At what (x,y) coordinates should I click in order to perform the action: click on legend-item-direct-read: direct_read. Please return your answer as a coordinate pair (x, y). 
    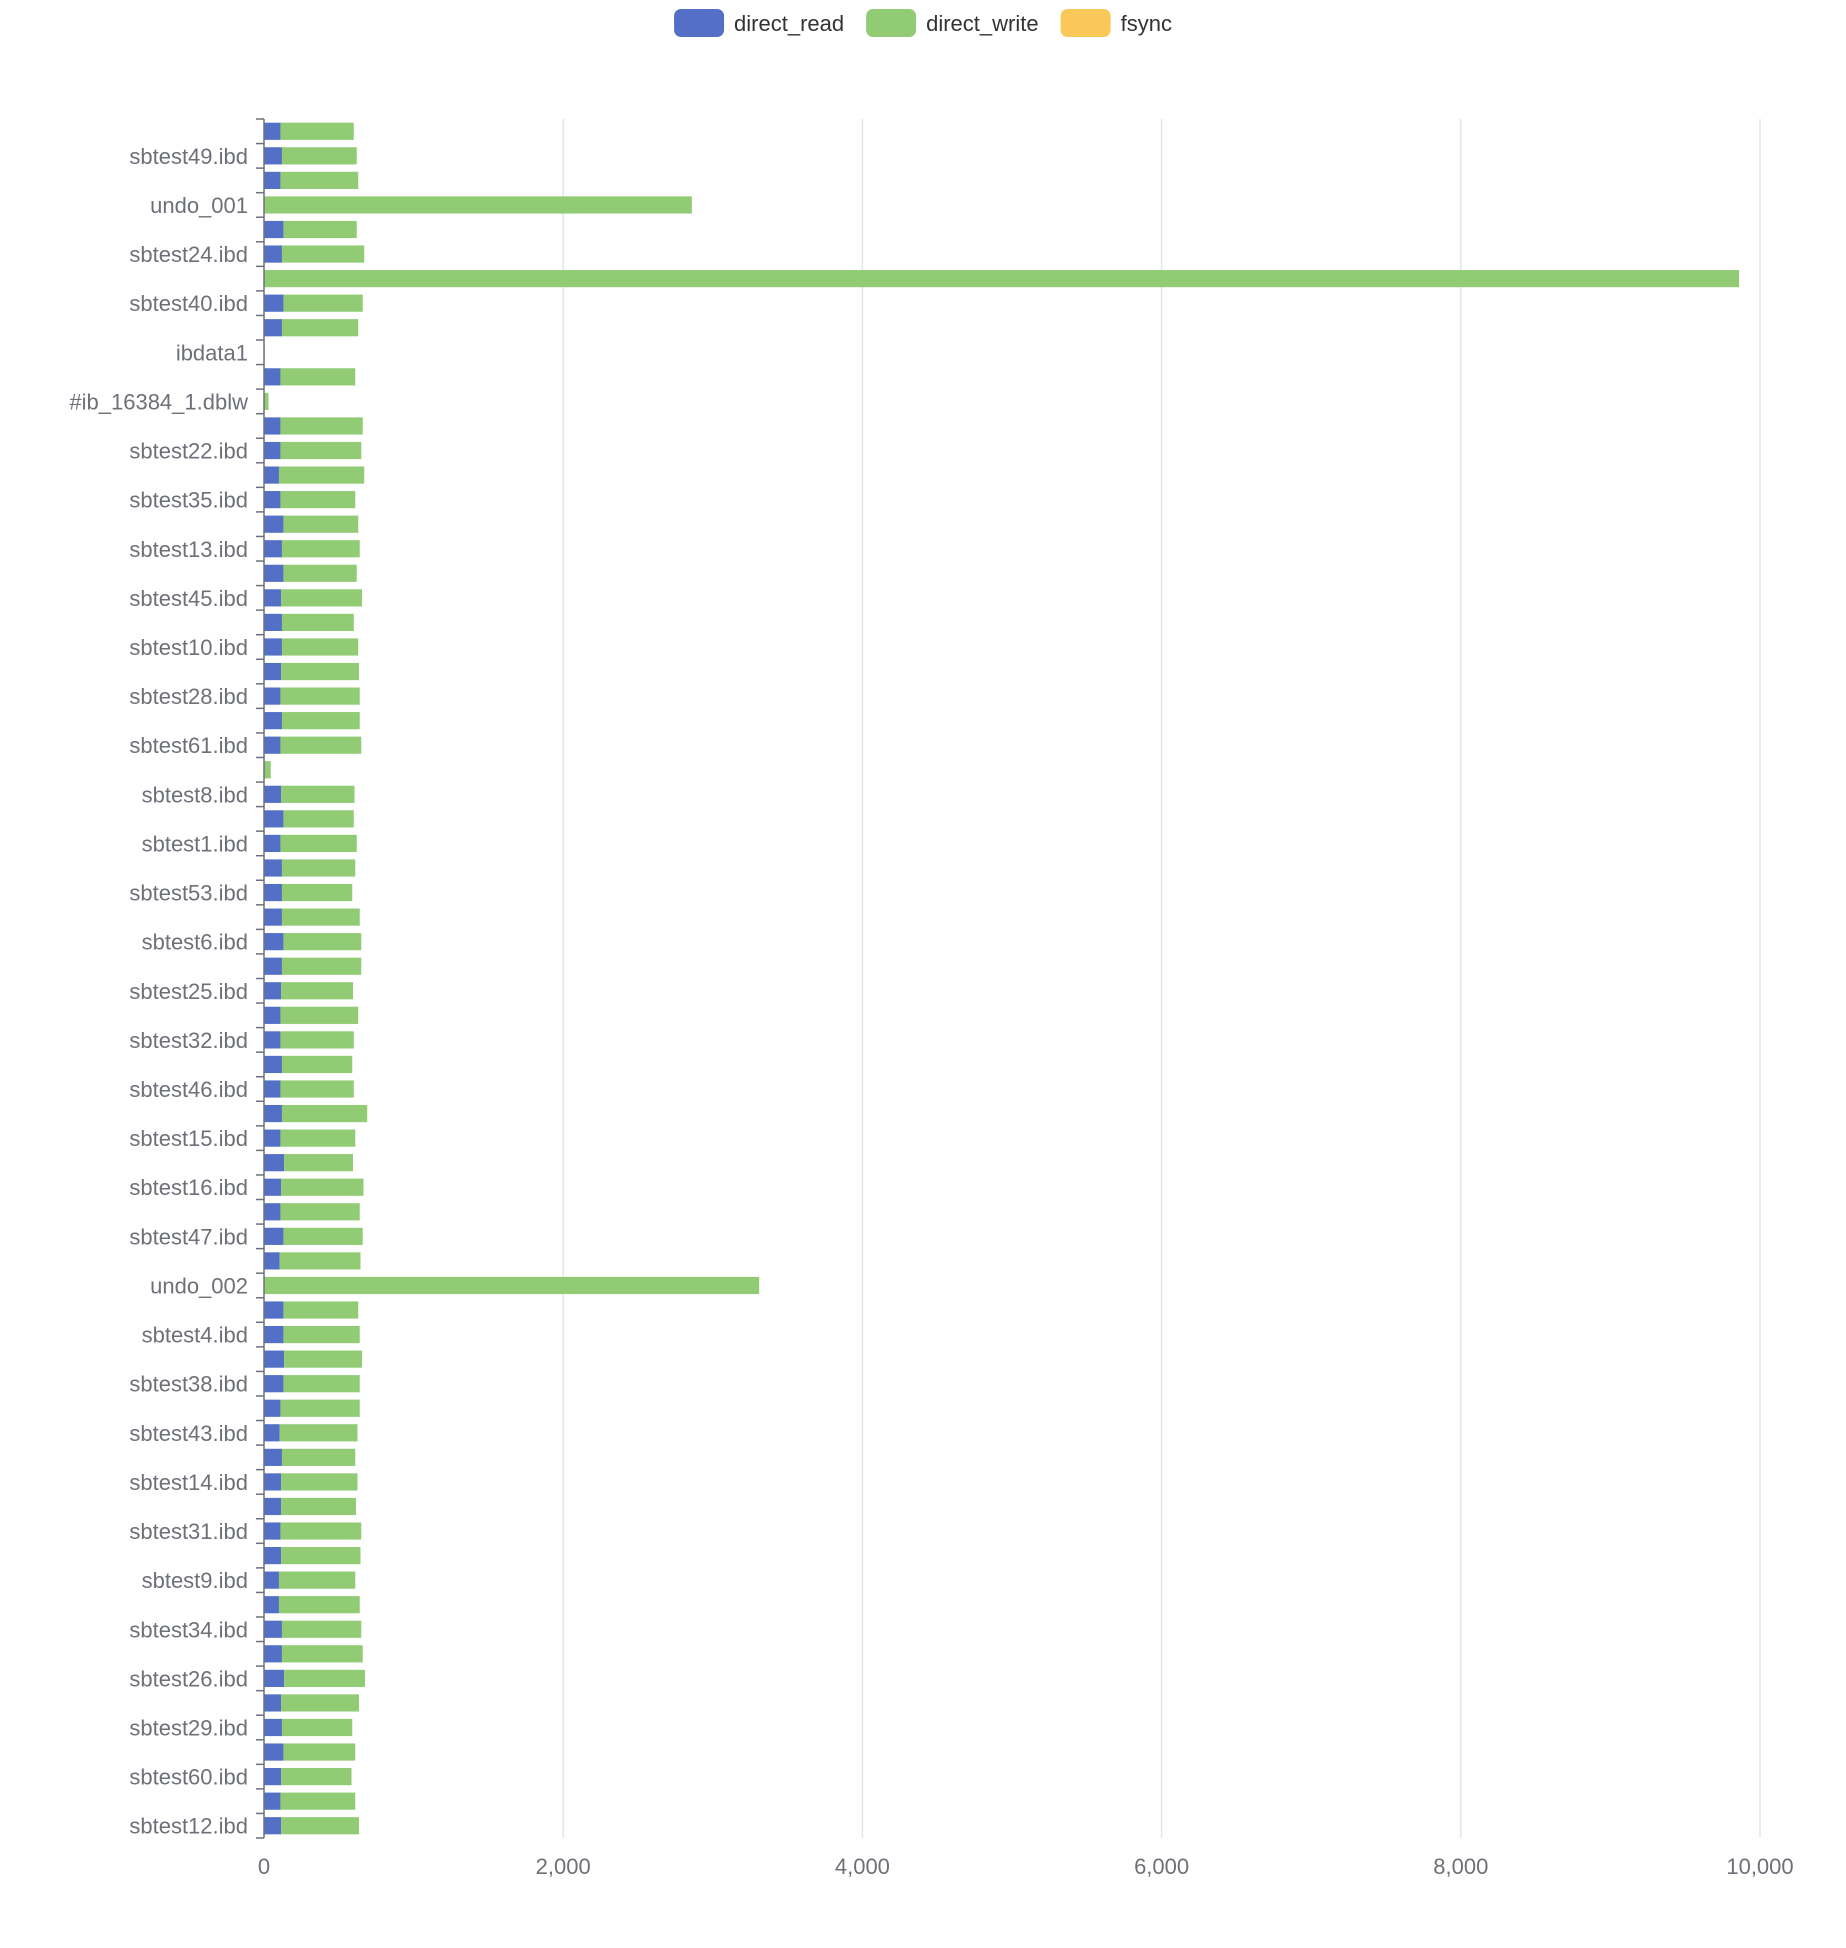
    Looking at the image, I should click on (759, 23).